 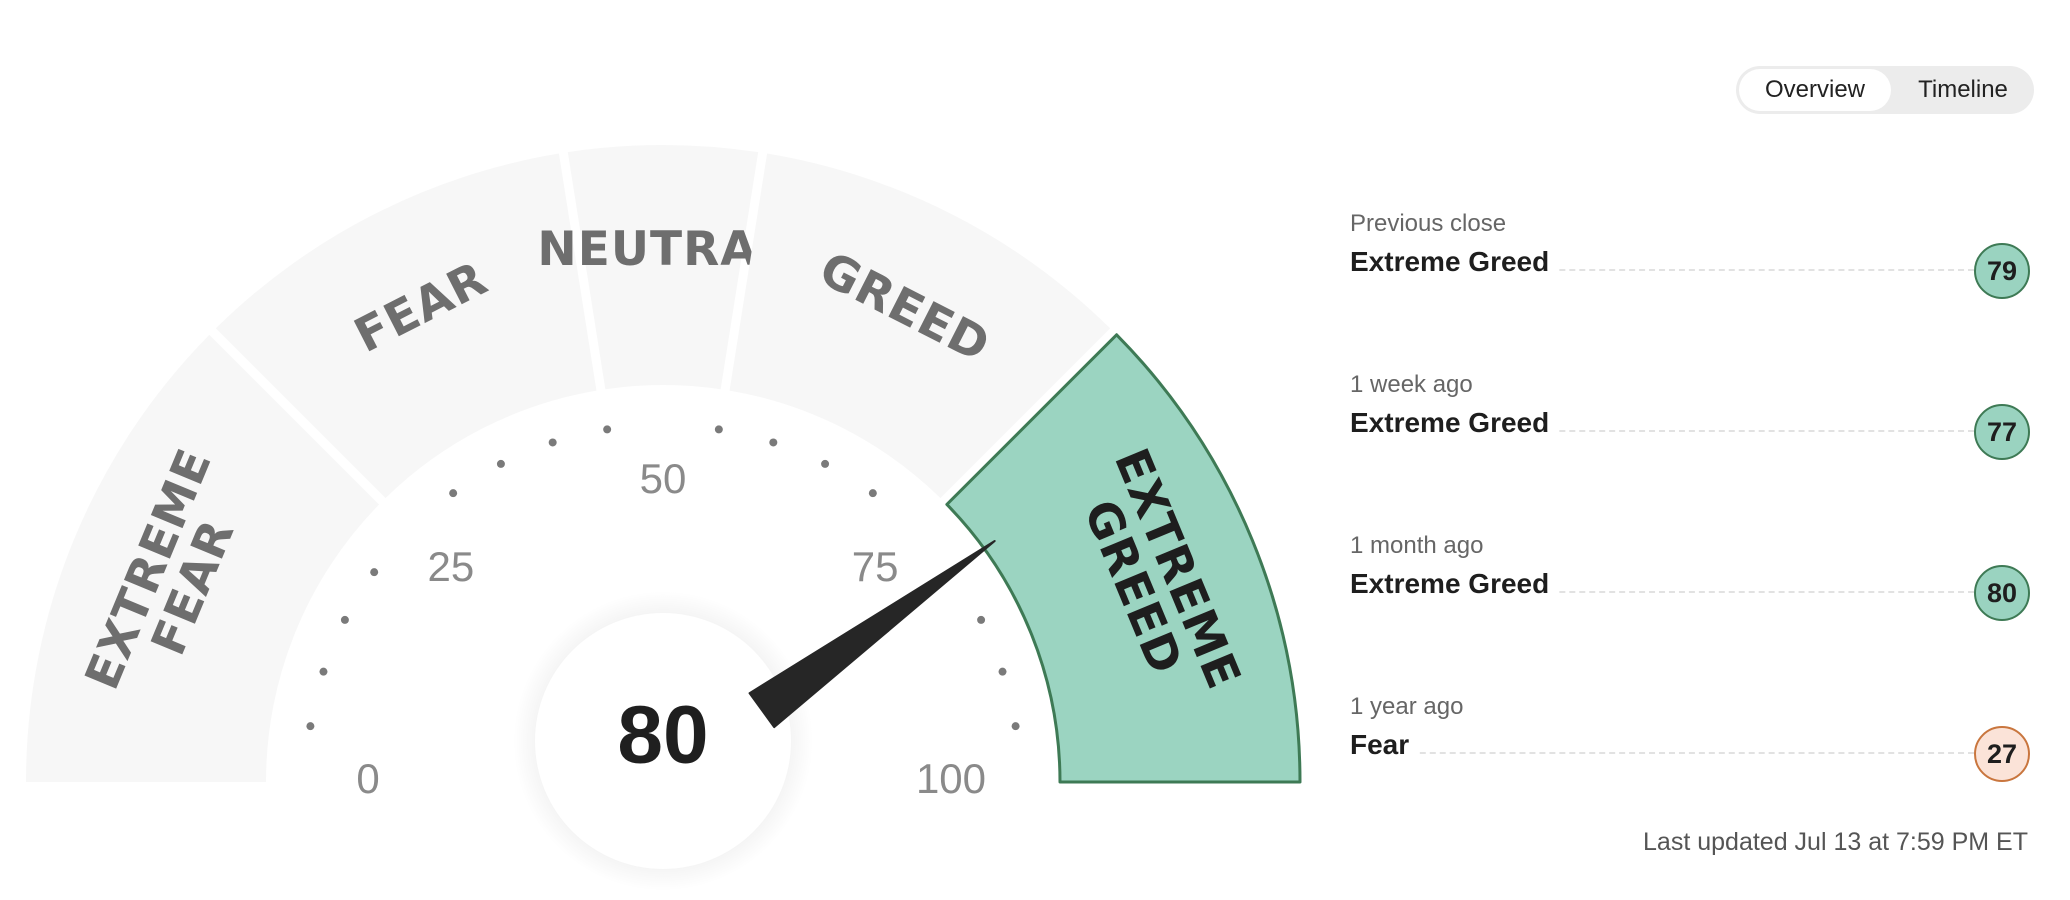 I want to click on view-toggle: Overview Timeline, so click(x=1885, y=90).